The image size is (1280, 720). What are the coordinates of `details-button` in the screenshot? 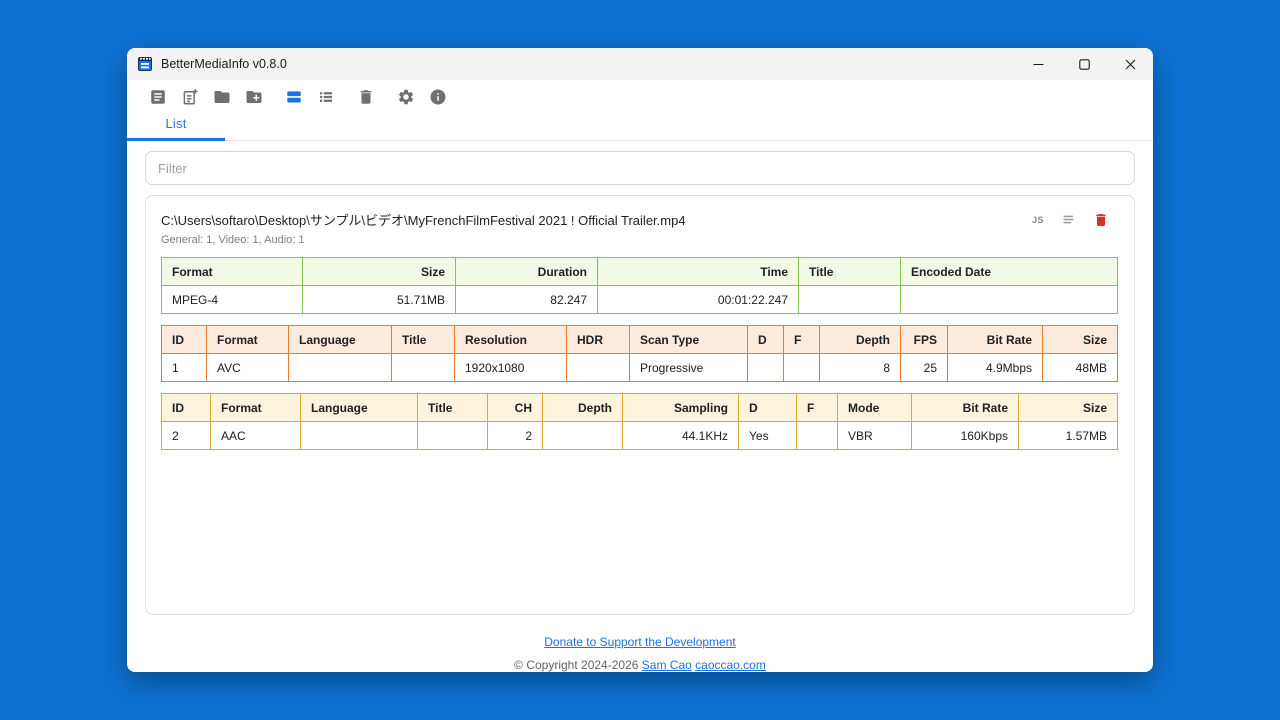 It's located at (1068, 219).